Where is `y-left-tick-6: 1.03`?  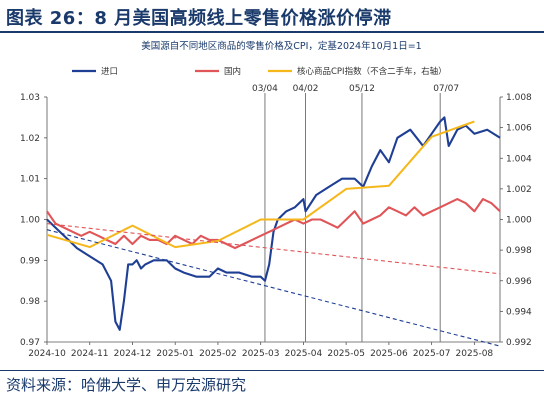 y-left-tick-6: 1.03 is located at coordinates (30, 98).